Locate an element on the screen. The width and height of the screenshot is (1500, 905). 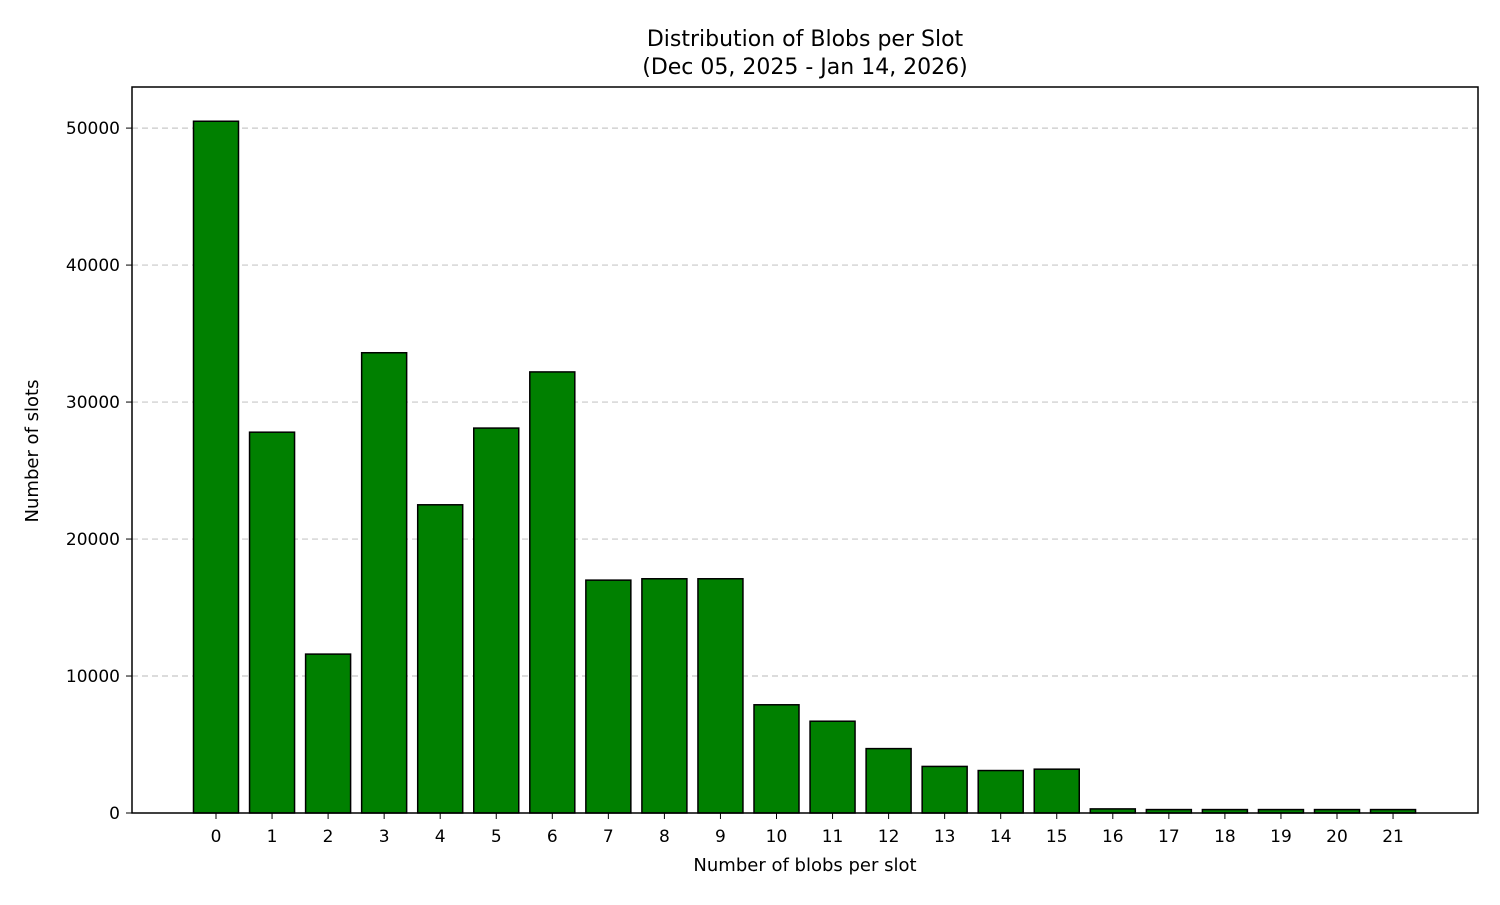
x-tick-label: 19 is located at coordinates (1281, 837).